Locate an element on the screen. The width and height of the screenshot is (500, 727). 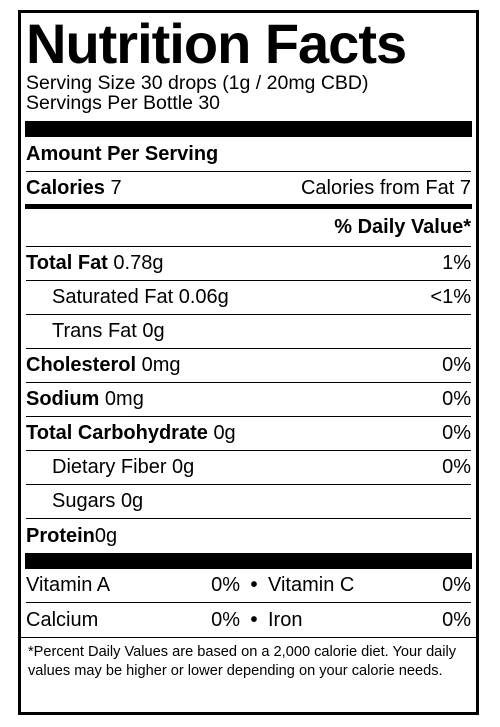
footnote-divider is located at coordinates (248, 637).